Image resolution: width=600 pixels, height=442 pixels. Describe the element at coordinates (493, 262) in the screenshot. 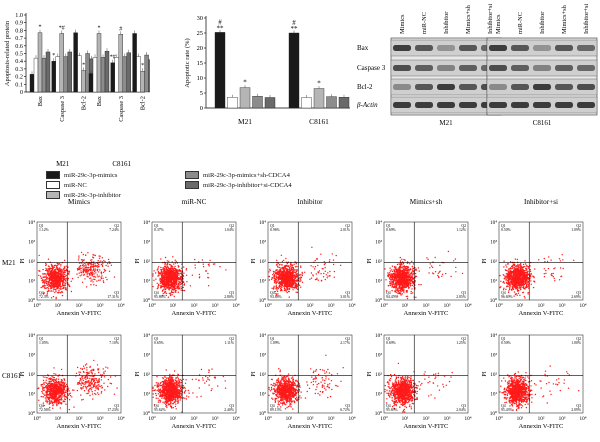

I see `y-tick-label: 10²` at that location.